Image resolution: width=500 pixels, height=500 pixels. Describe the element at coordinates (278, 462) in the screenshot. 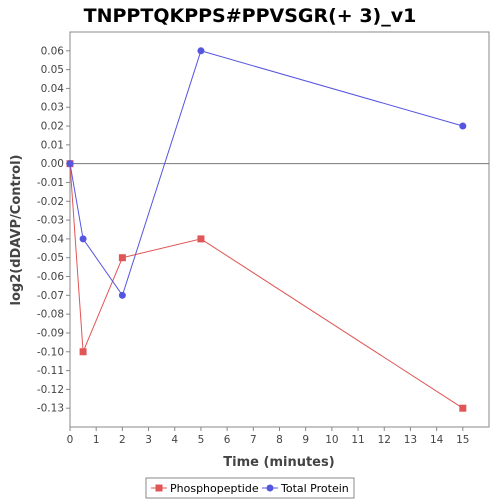

I see `x-axis-label: Time (minutes)` at that location.